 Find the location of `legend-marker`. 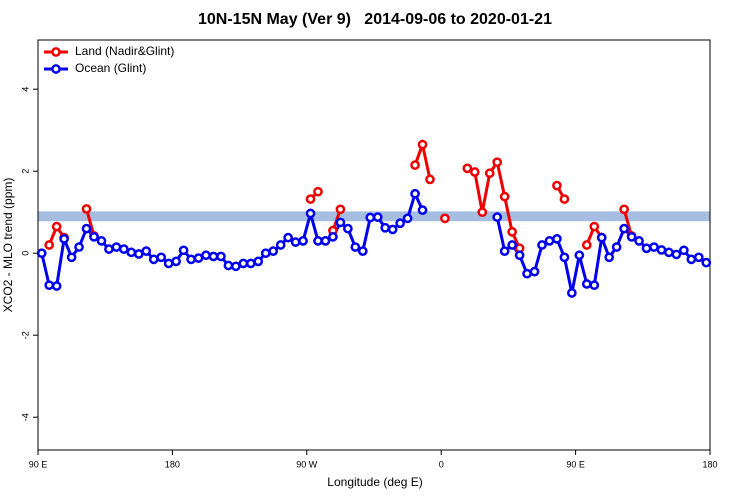

legend-marker is located at coordinates (56, 69).